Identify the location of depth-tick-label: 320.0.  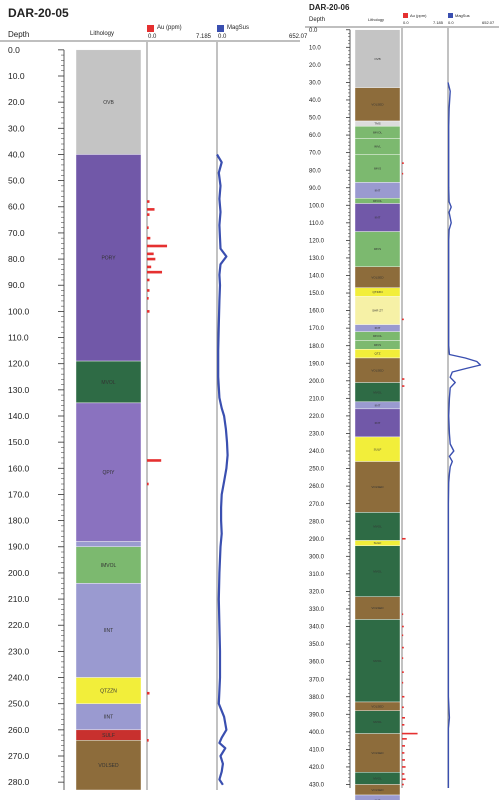
(317, 593).